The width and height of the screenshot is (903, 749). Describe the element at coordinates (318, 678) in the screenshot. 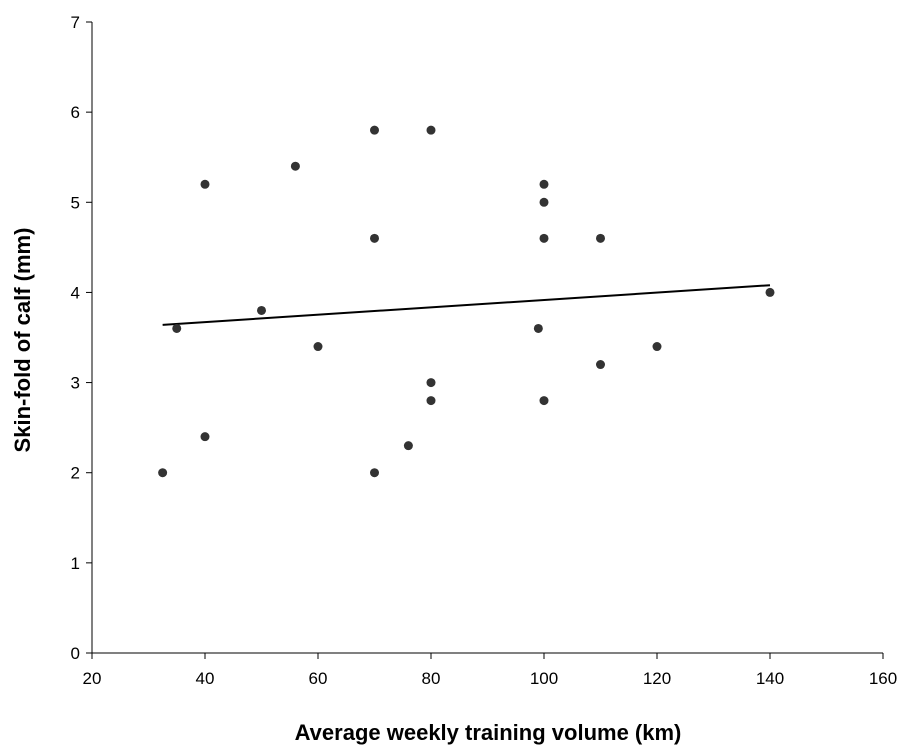

I see `x-tick-label: 60` at that location.